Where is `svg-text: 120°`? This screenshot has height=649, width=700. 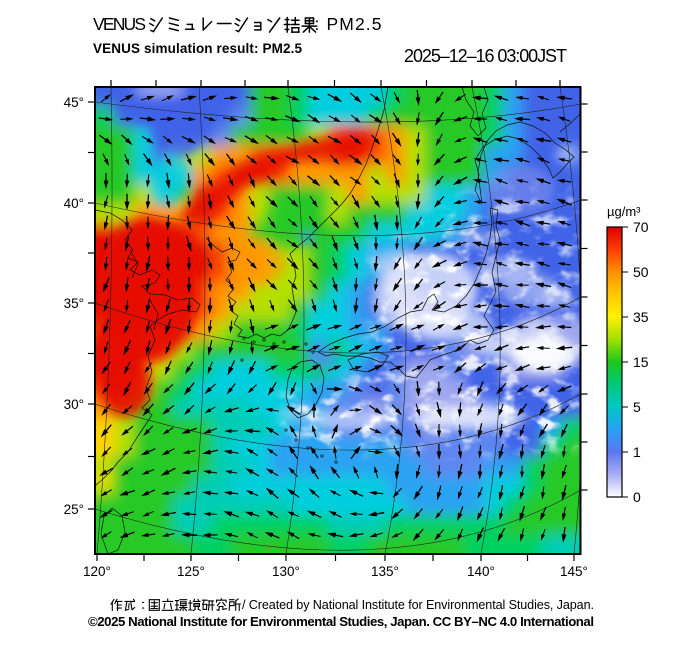
svg-text: 120° is located at coordinates (97, 571).